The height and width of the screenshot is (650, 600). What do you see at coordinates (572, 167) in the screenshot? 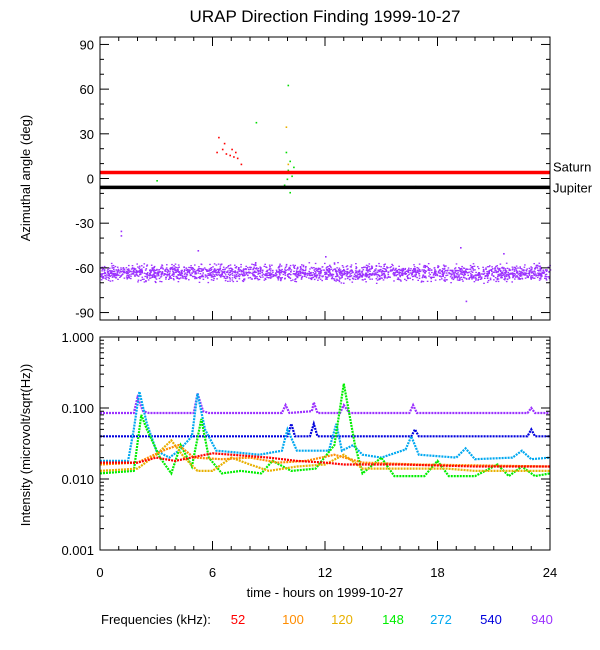
I see `reference-label-saturn: Saturn` at bounding box center [572, 167].